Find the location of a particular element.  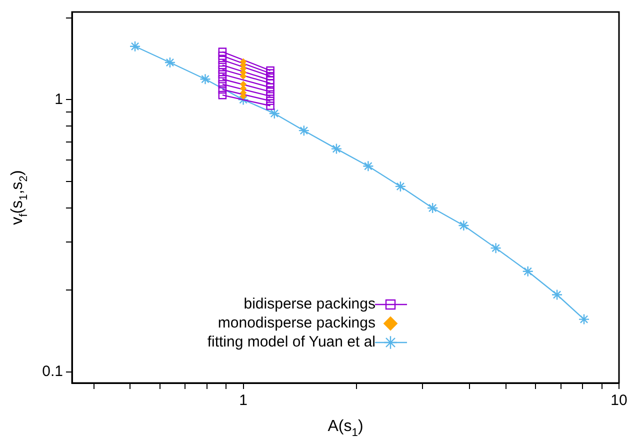

legend-label: fitting model of Yuan et al is located at coordinates (291, 342).